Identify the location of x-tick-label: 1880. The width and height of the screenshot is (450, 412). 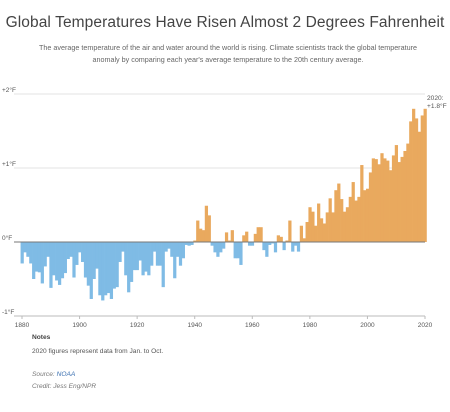
(22, 325).